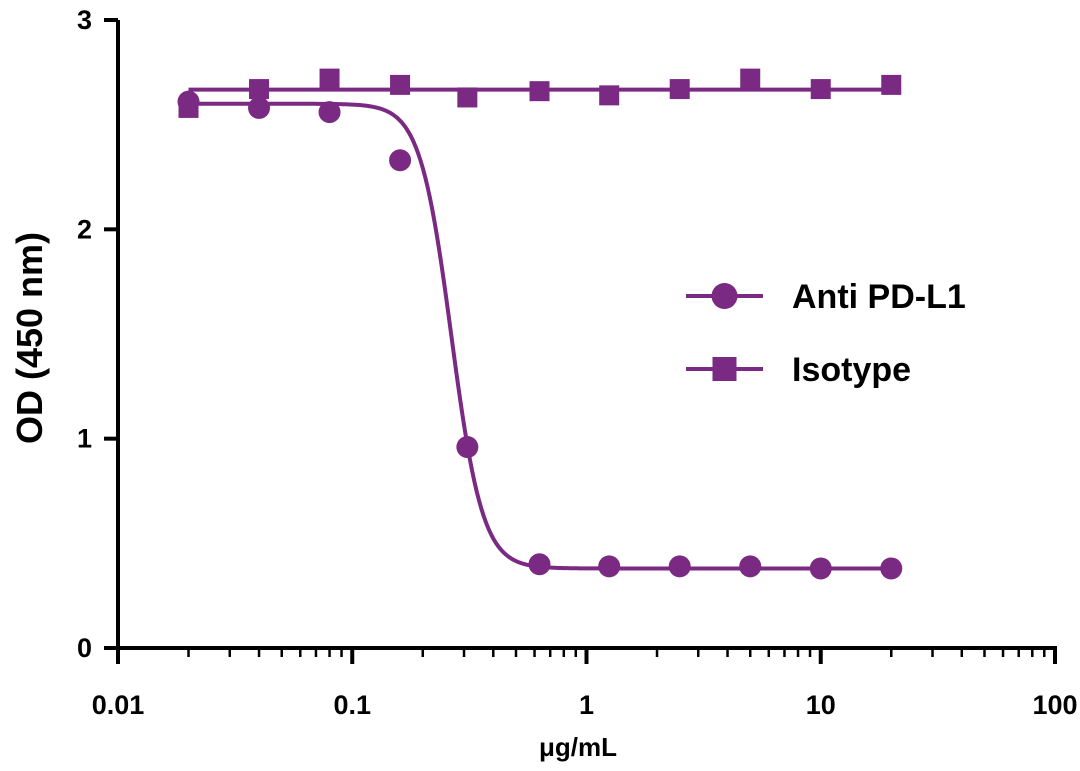  I want to click on x-tick-label: 100, so click(1054, 705).